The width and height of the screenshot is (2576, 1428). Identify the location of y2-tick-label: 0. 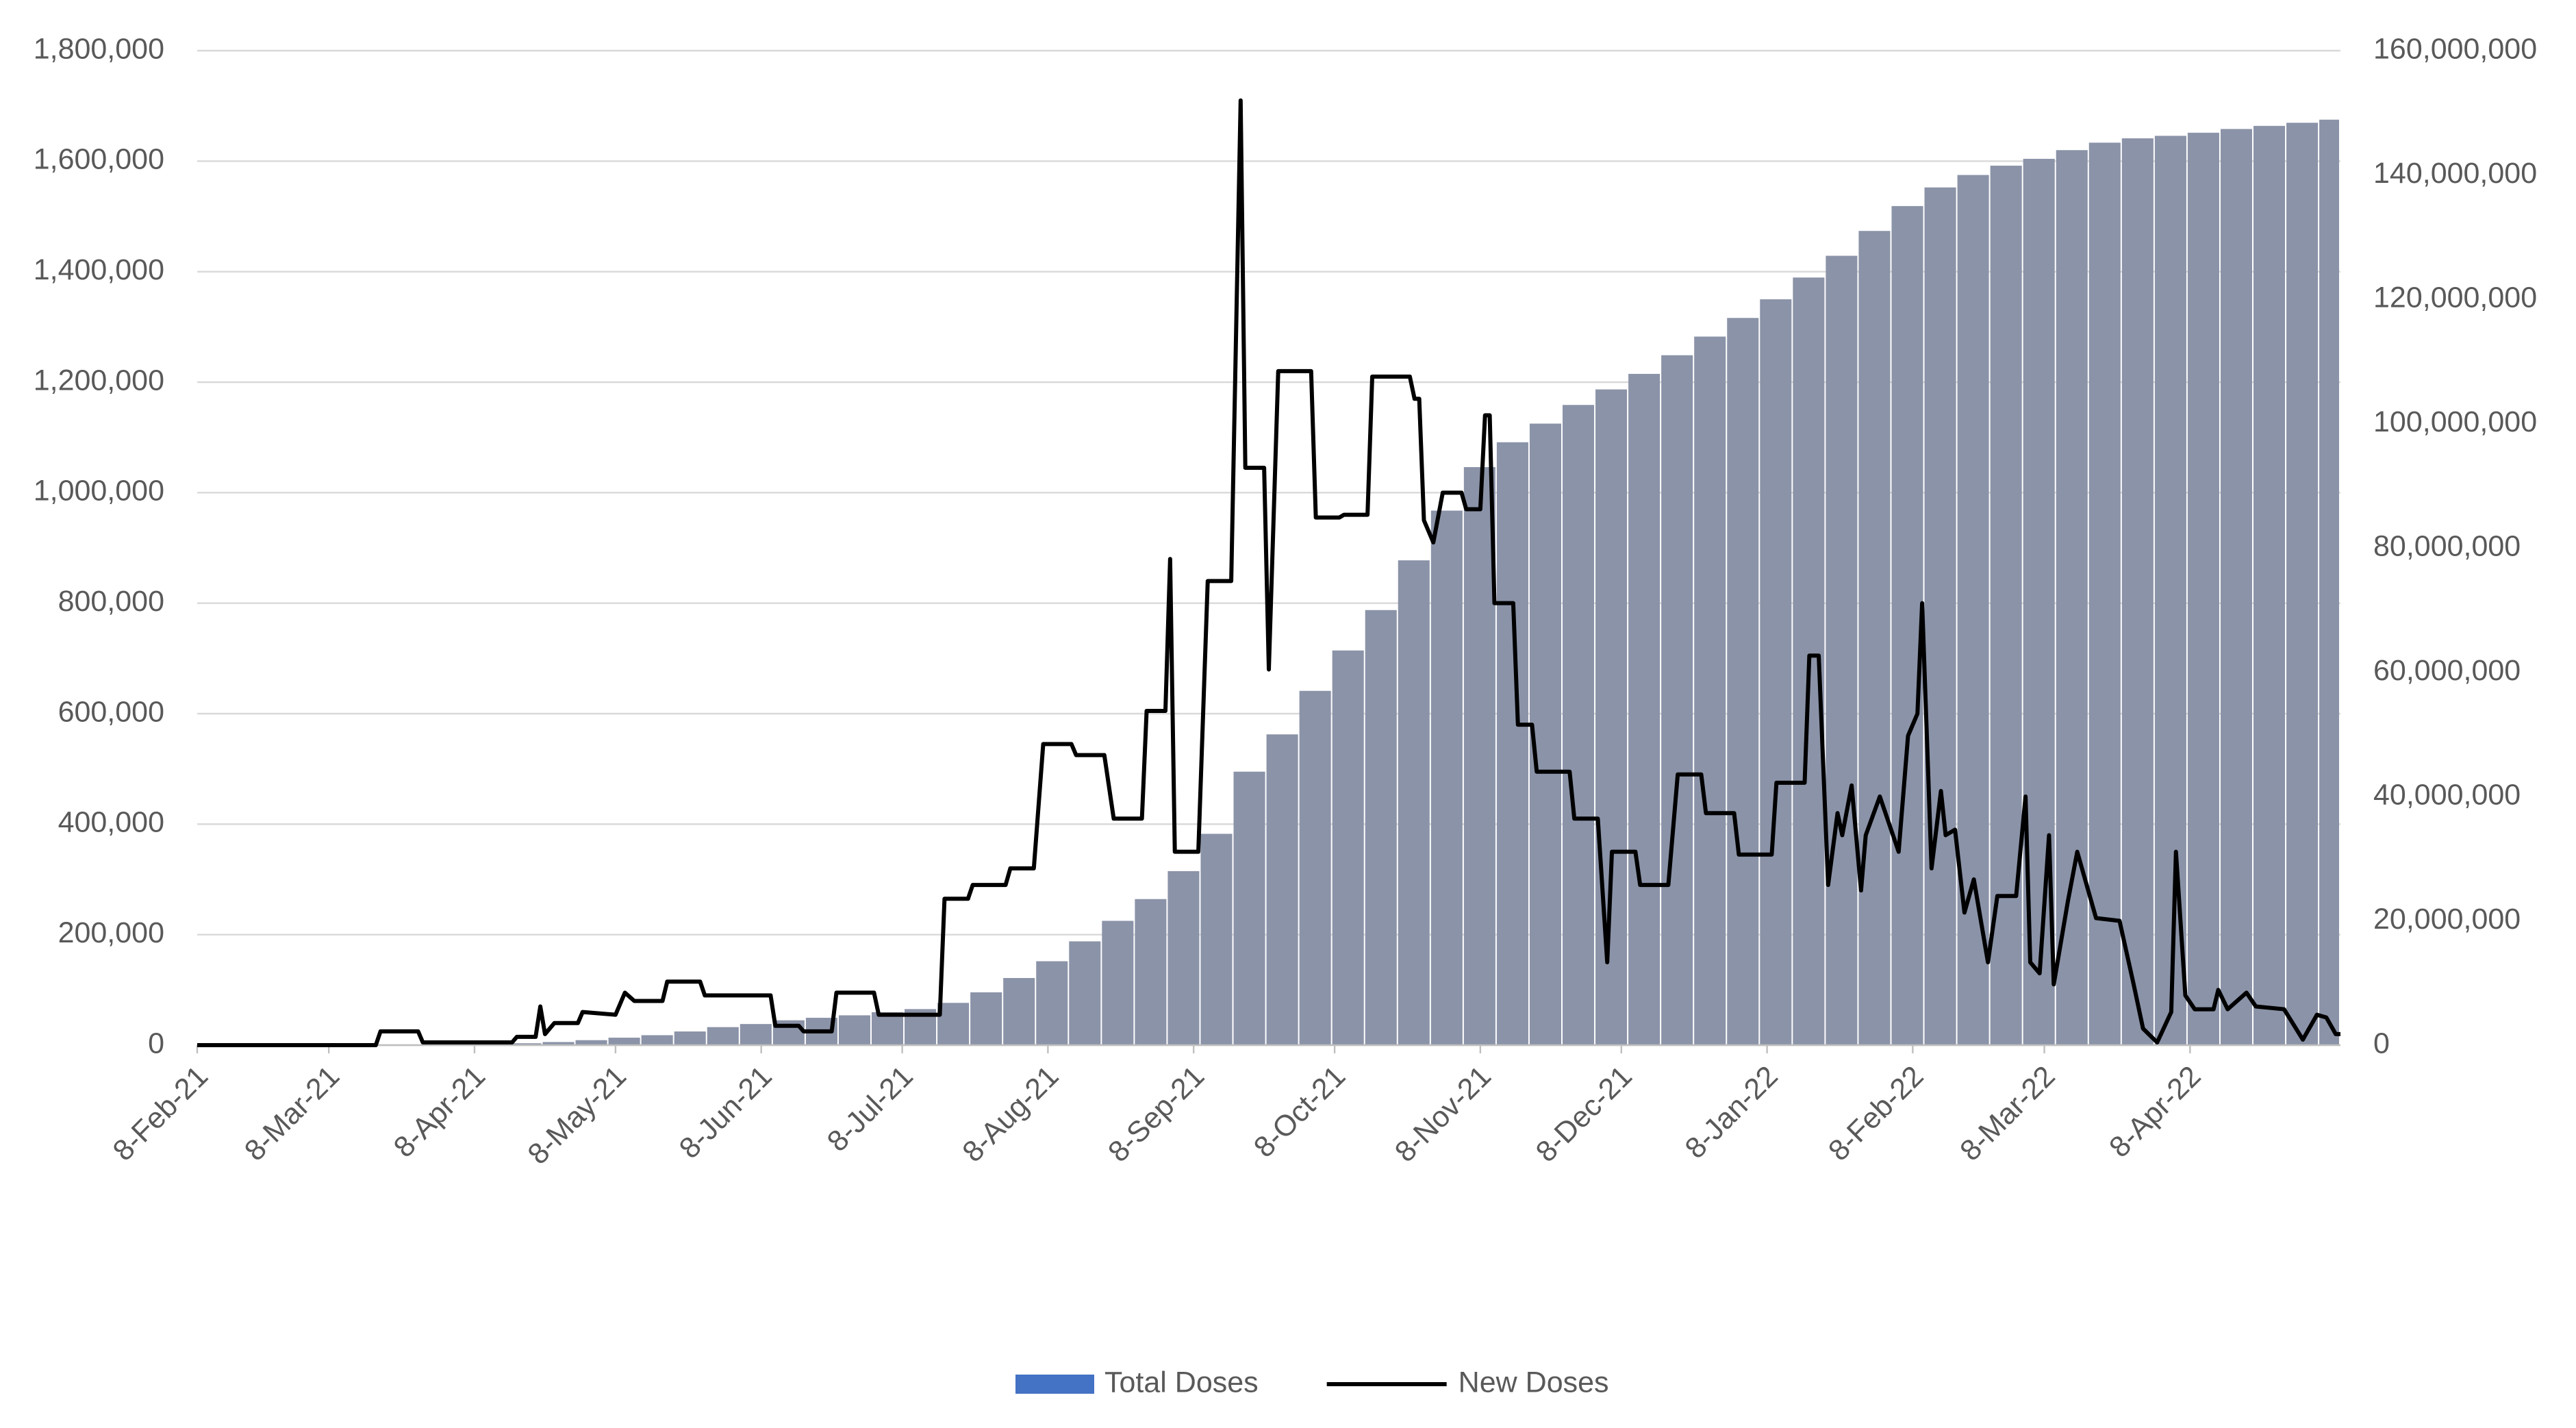
(2381, 1043).